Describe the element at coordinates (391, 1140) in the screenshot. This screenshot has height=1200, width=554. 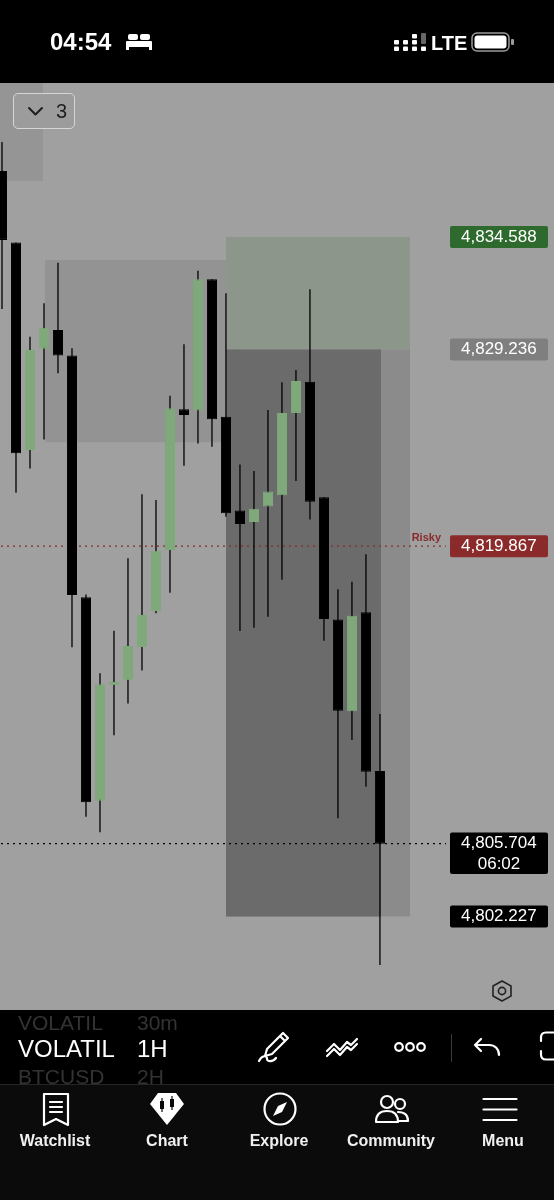
I see `text: Community` at that location.